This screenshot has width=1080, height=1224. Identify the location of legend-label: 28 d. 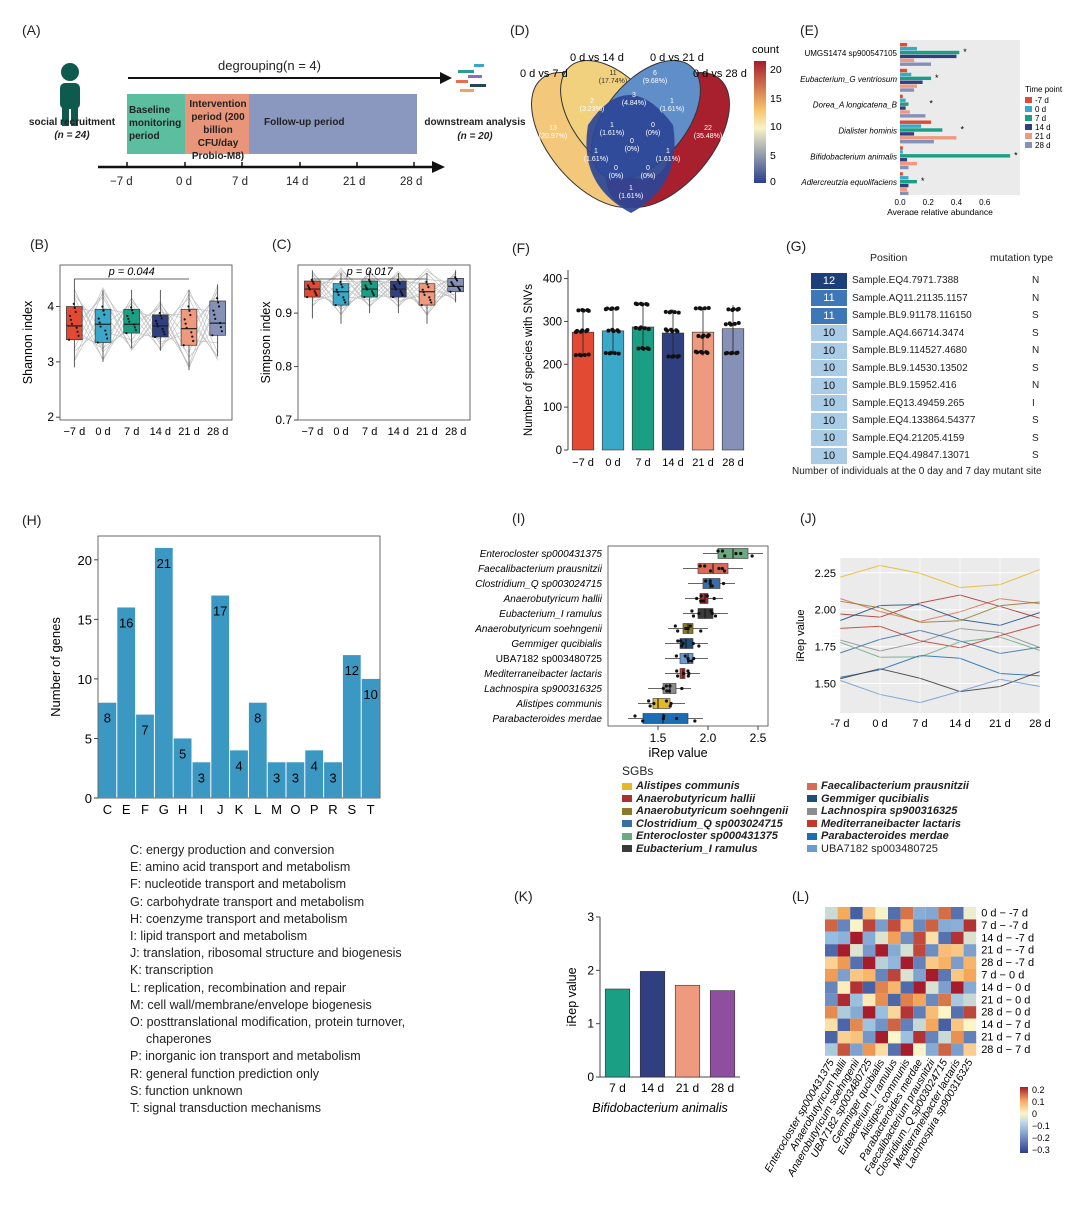
(1043, 145).